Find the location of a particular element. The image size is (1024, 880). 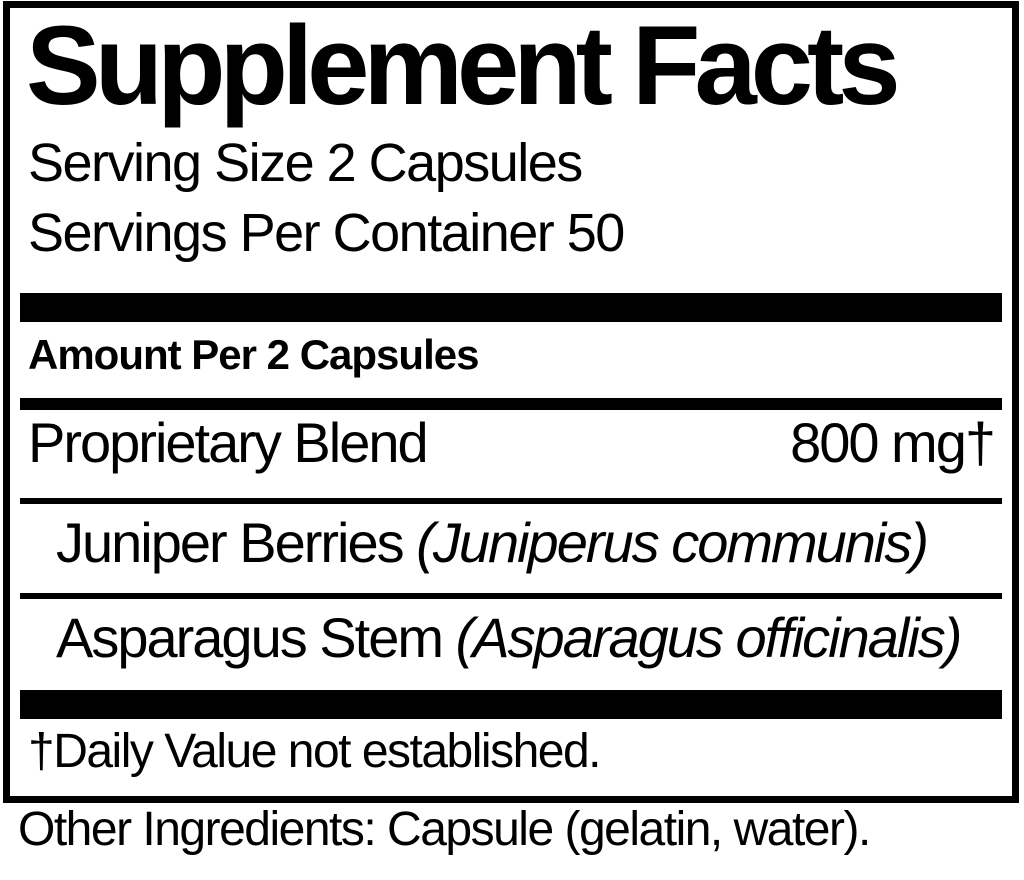

serving-size-text: Serving Size 2 Capsules is located at coordinates (305, 163).